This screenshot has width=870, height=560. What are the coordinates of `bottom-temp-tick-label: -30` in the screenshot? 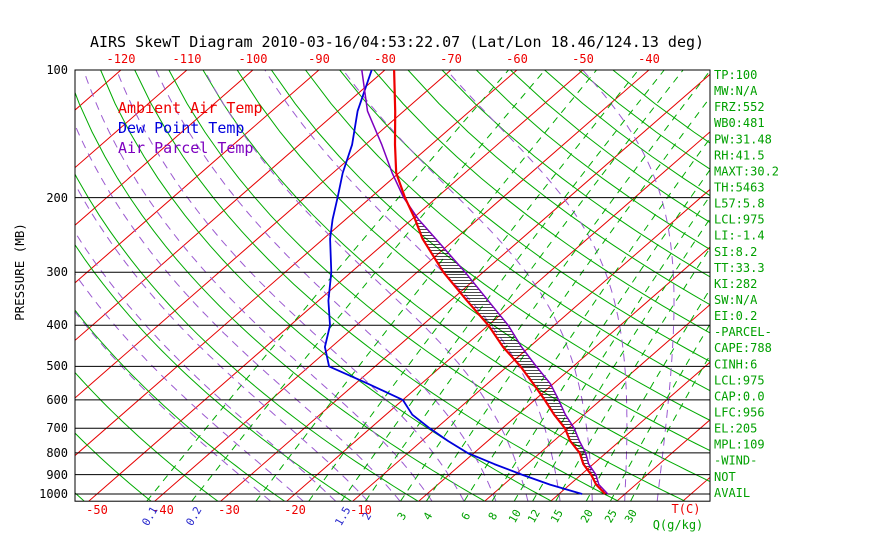 It's located at (229, 510).